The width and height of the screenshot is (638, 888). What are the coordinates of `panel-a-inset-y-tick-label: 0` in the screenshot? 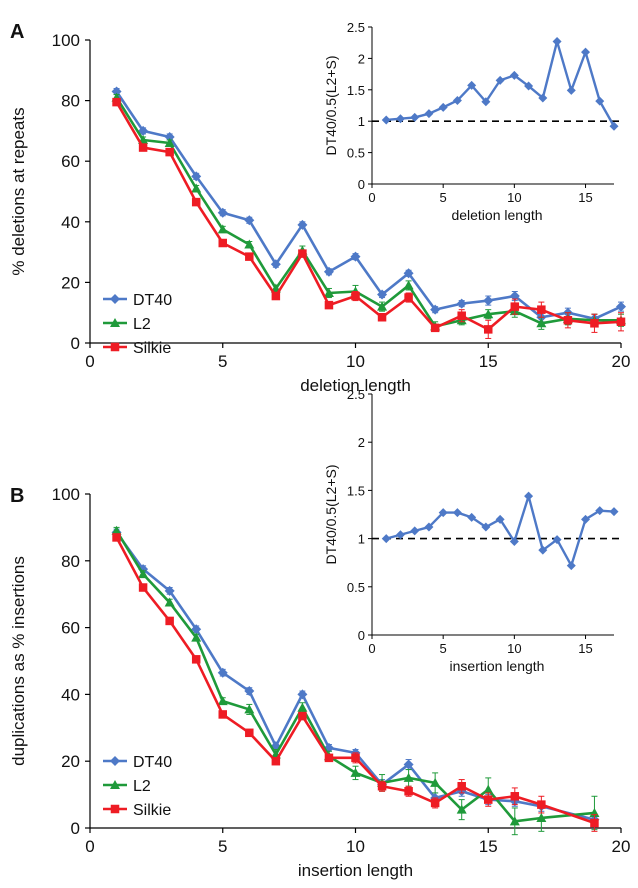 It's located at (361, 184).